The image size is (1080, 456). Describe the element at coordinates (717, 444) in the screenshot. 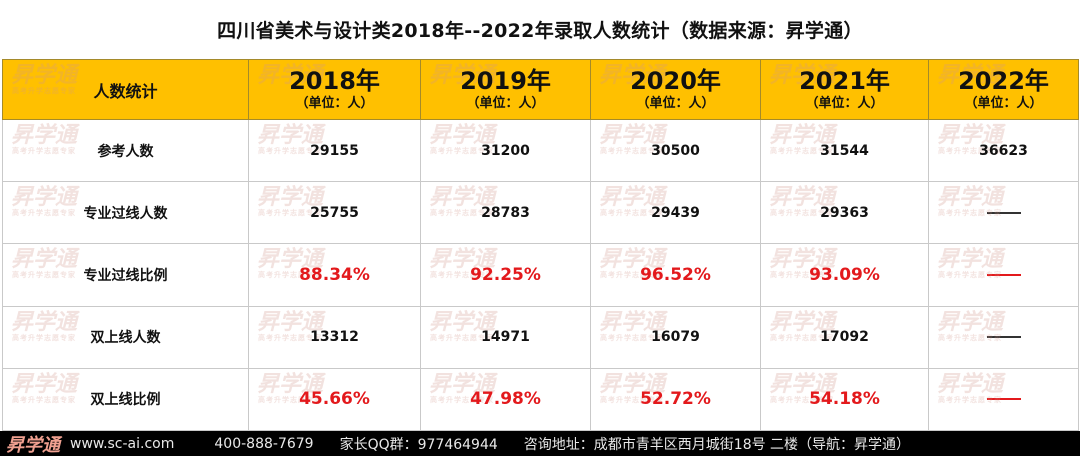

I see `footer-address: 咨询地址：成都市青羊区西月城街18号 二楼（导航：昇学通）` at that location.